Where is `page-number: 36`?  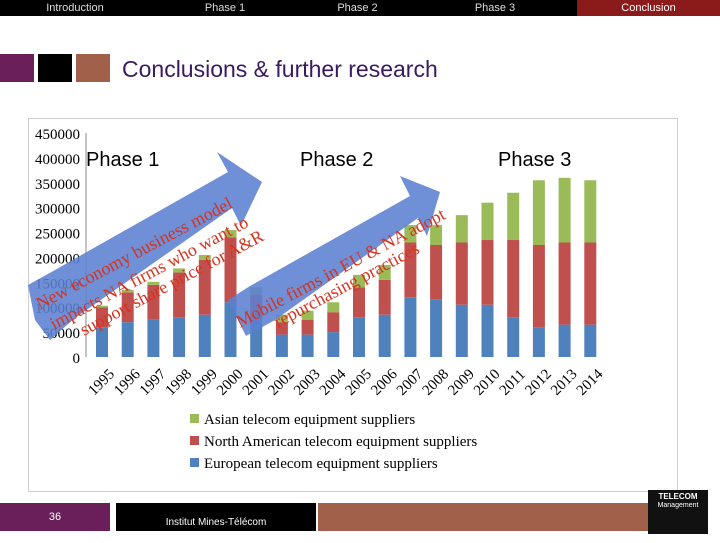 page-number: 36 is located at coordinates (55, 517).